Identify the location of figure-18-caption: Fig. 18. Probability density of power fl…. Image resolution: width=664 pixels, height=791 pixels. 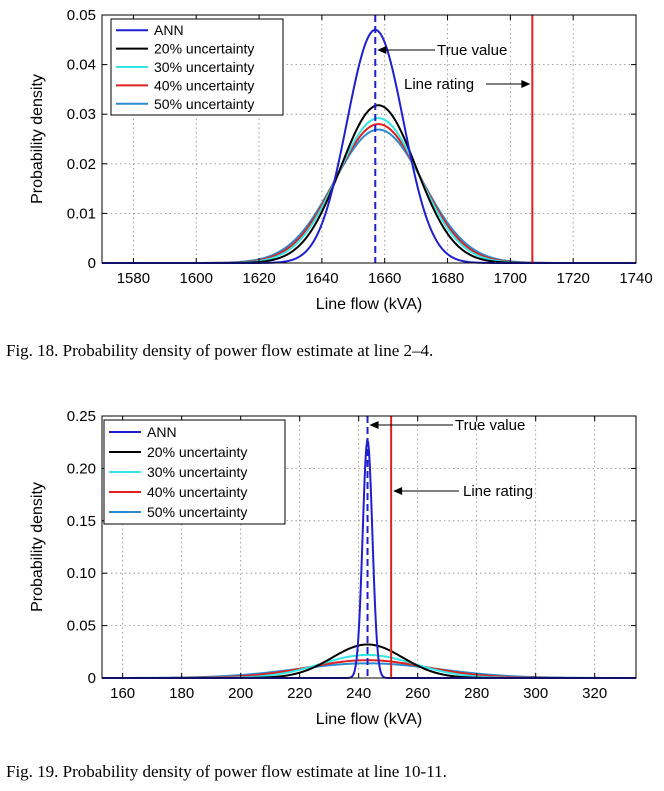
(220, 350).